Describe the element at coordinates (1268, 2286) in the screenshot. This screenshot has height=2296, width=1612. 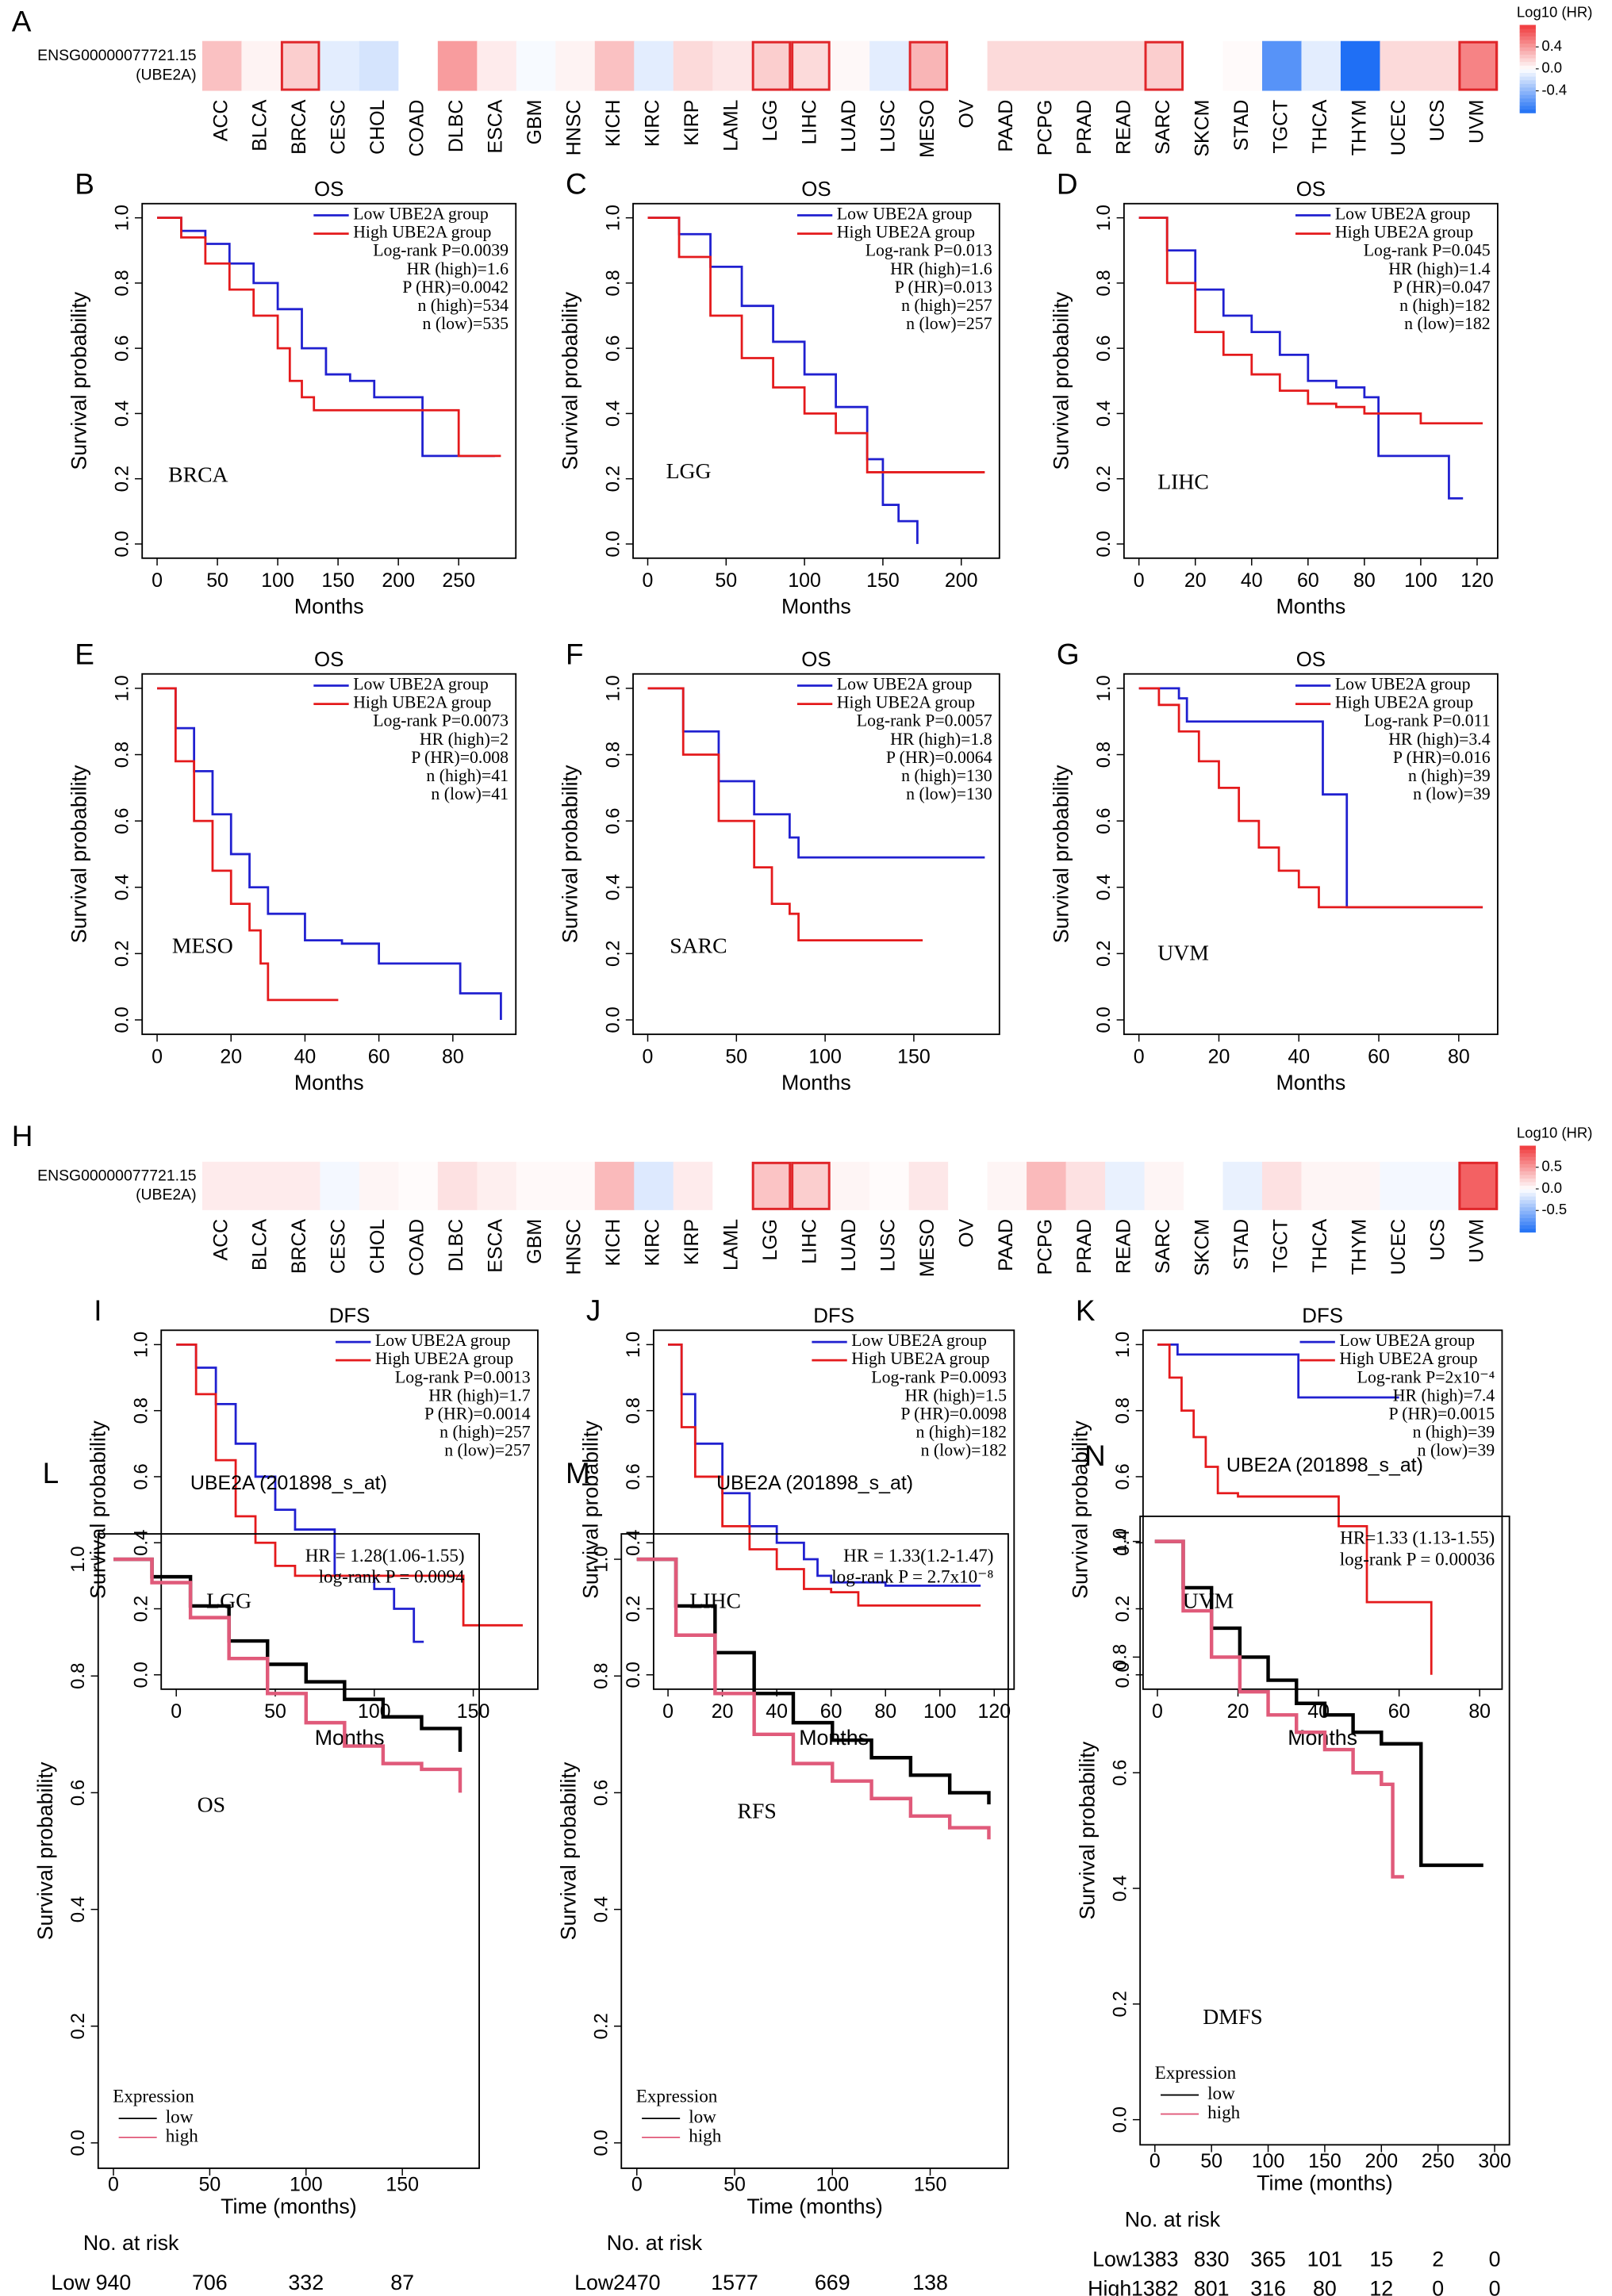
I see `risk-count: 316` at that location.